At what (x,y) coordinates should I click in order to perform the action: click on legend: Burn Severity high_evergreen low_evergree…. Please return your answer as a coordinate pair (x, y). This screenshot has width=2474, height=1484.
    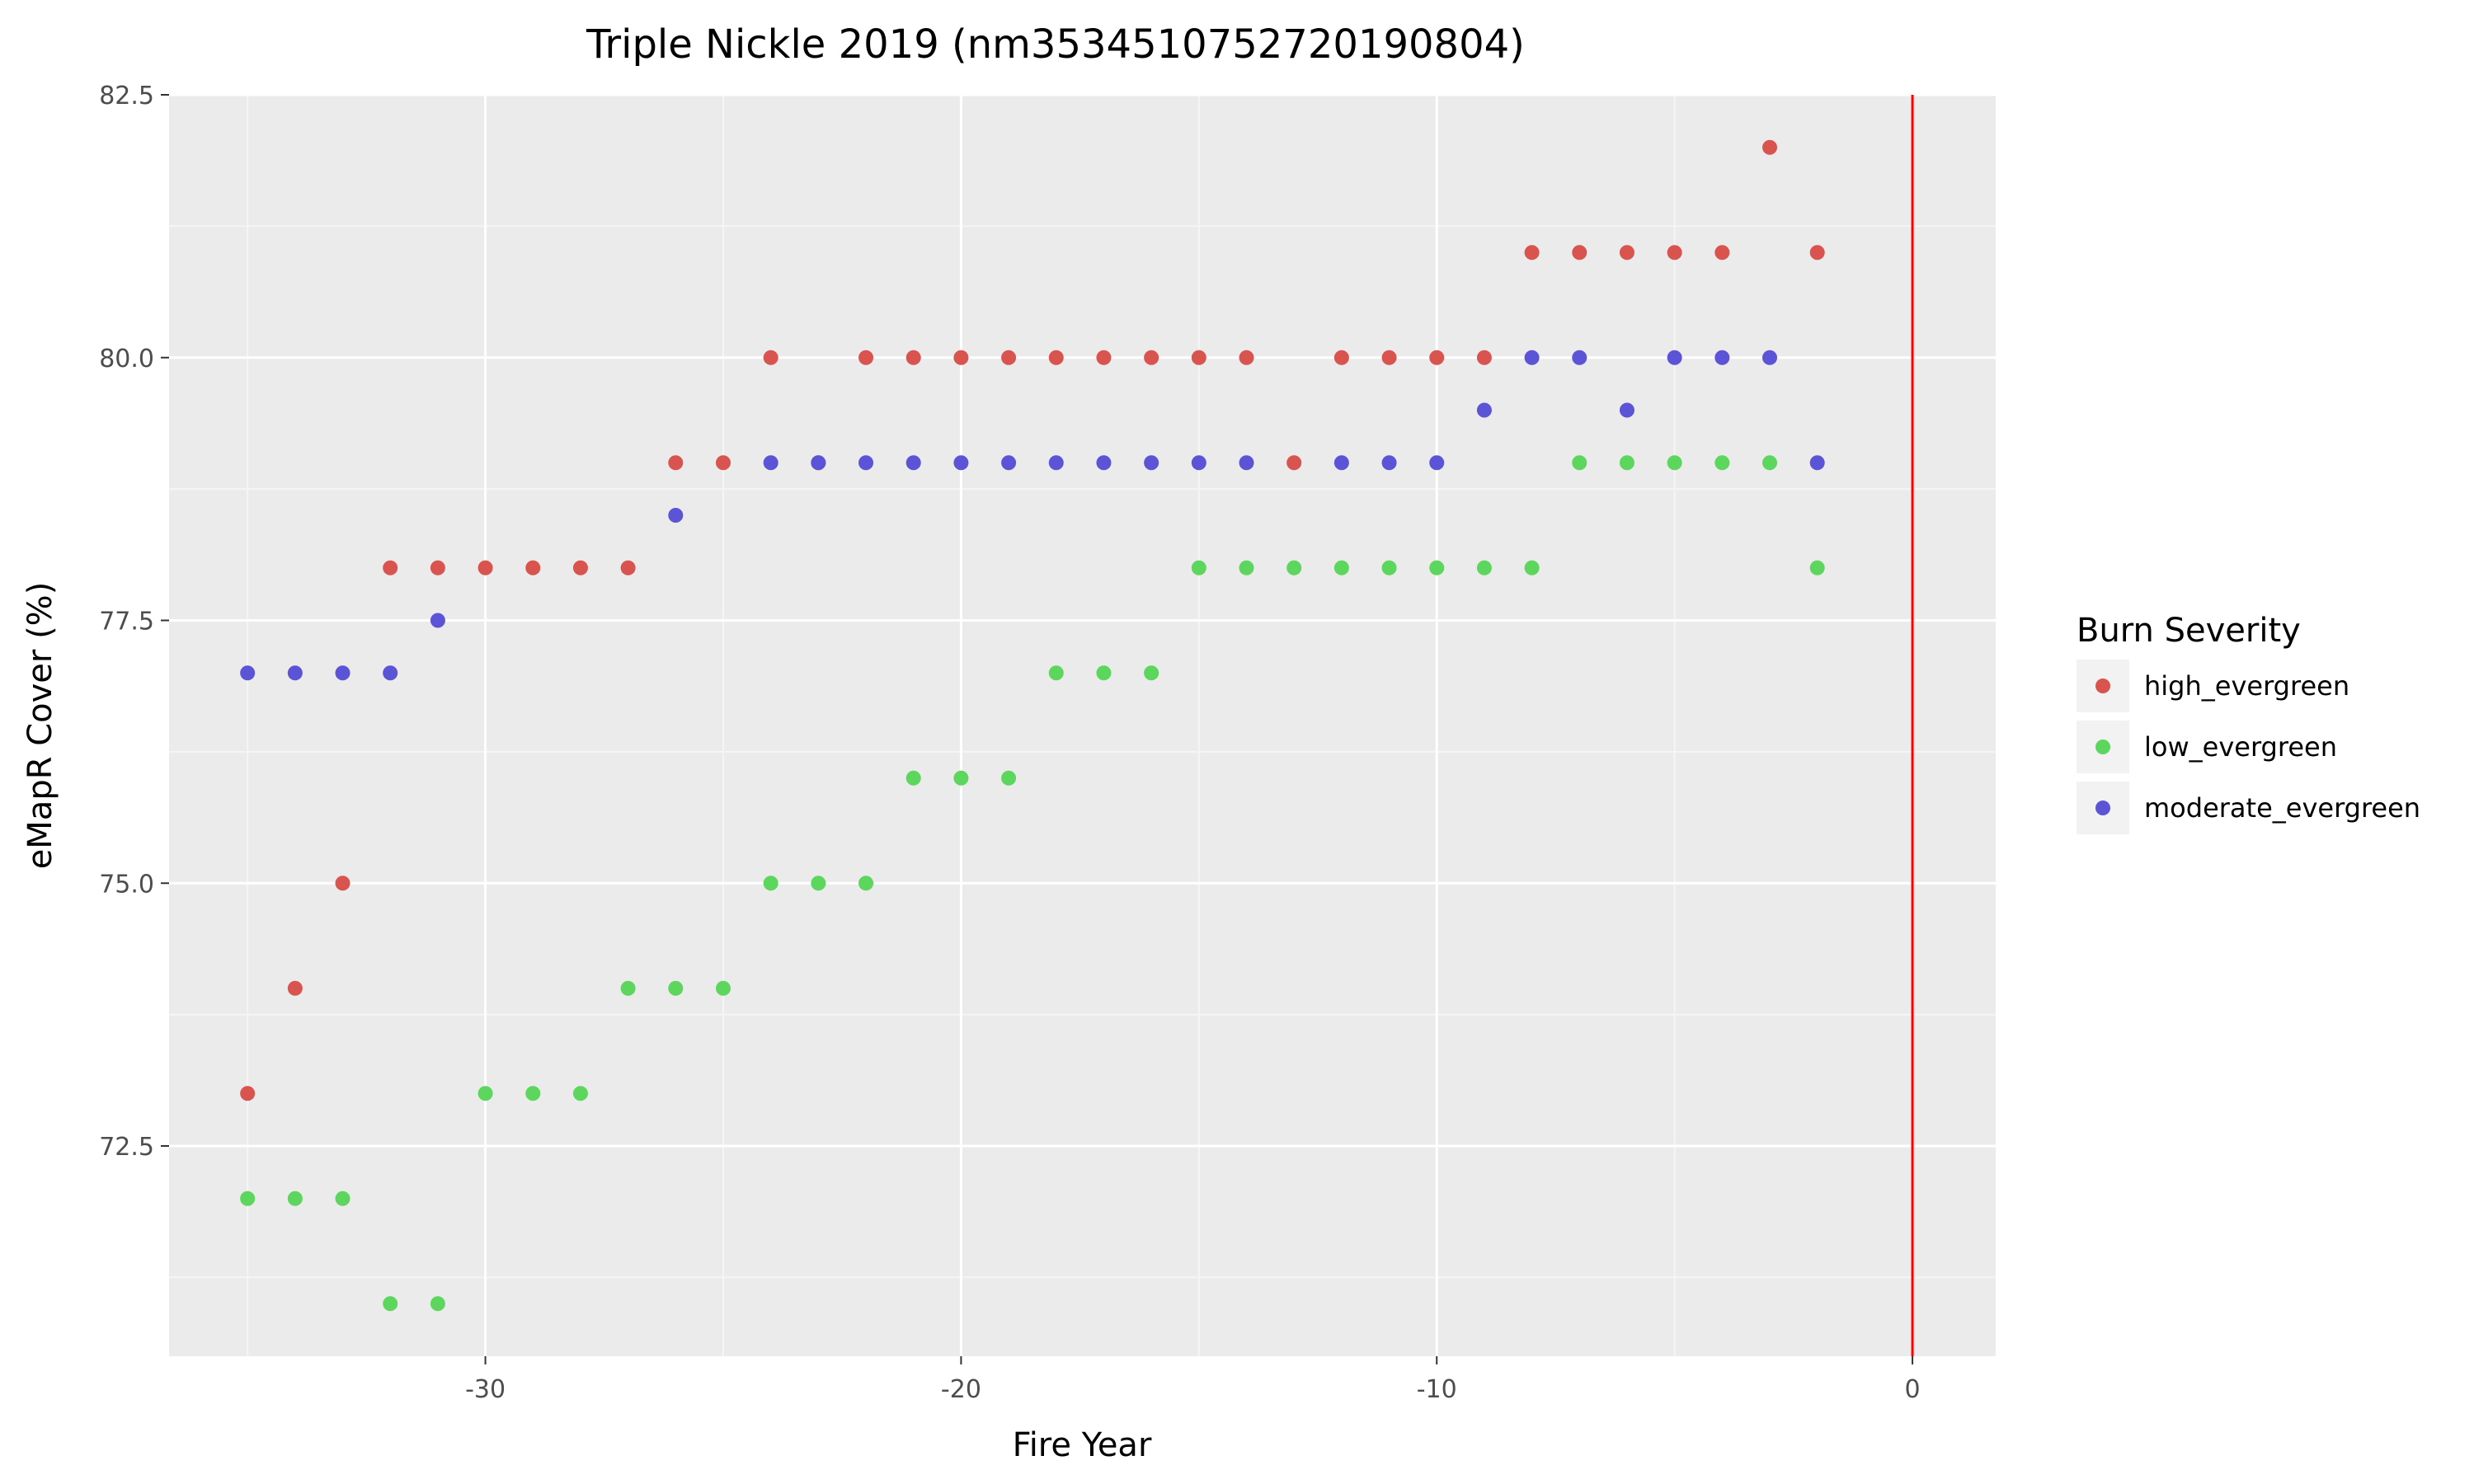
    Looking at the image, I should click on (2248, 723).